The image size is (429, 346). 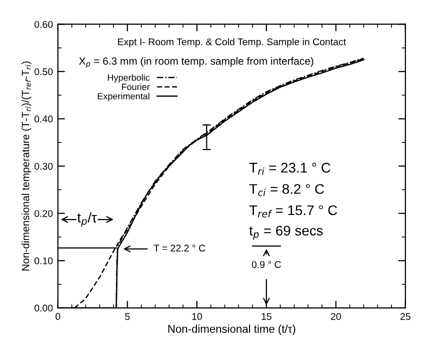 What do you see at coordinates (289, 168) in the screenshot?
I see `annotation: T$_{ri}$ = 23.1 ° C` at bounding box center [289, 168].